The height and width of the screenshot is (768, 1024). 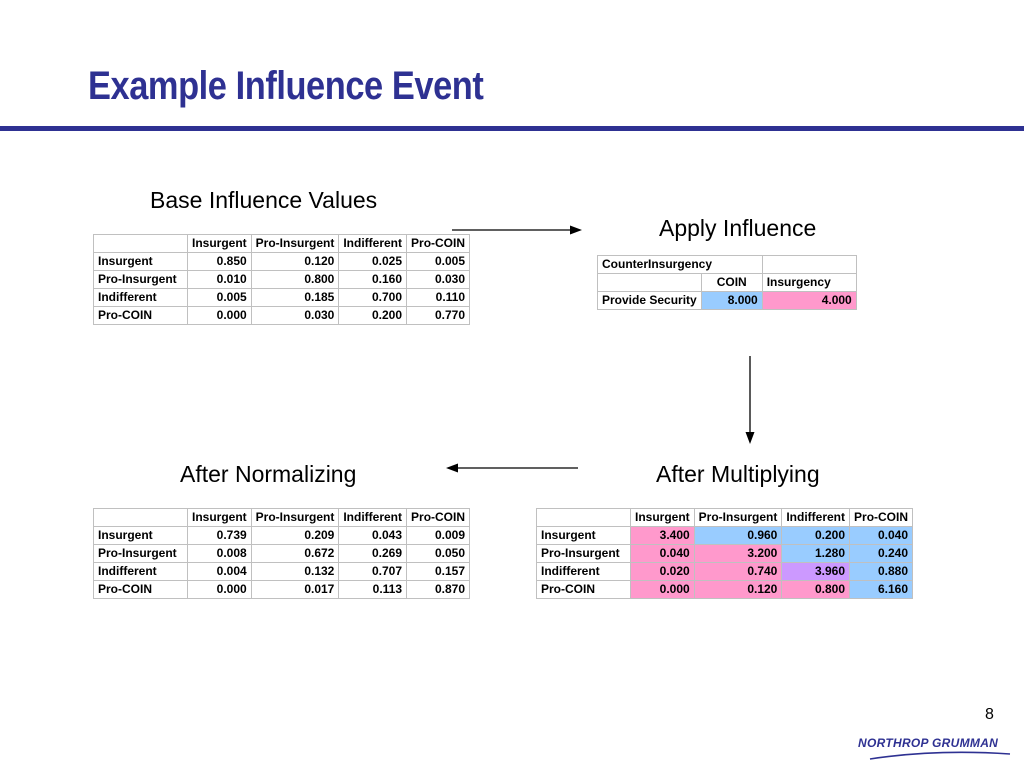 I want to click on col-header-coin: COIN, so click(x=731, y=282).